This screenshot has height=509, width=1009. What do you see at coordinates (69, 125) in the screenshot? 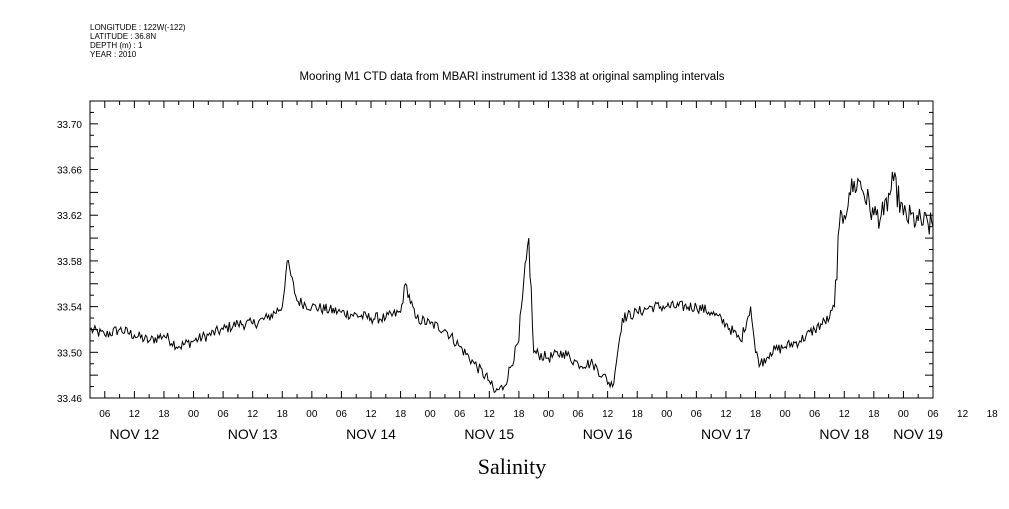
I see `y-tick-label: 33.70` at bounding box center [69, 125].